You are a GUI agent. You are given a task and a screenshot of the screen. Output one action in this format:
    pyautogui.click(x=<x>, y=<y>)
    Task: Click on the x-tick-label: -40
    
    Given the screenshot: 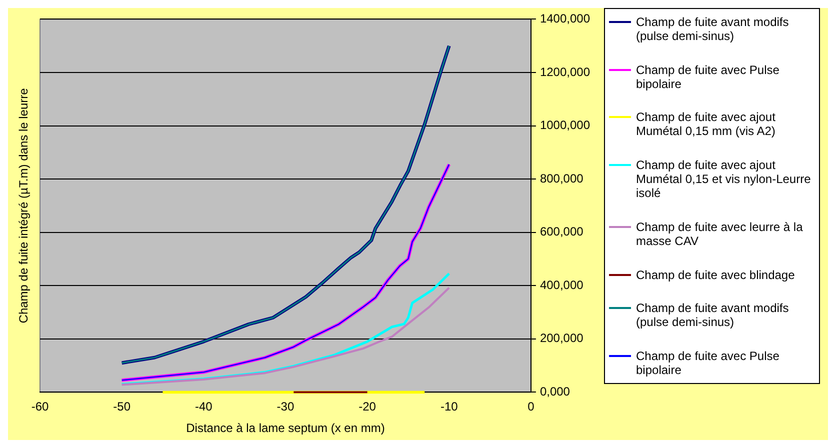 What is the action you would take?
    pyautogui.click(x=203, y=407)
    